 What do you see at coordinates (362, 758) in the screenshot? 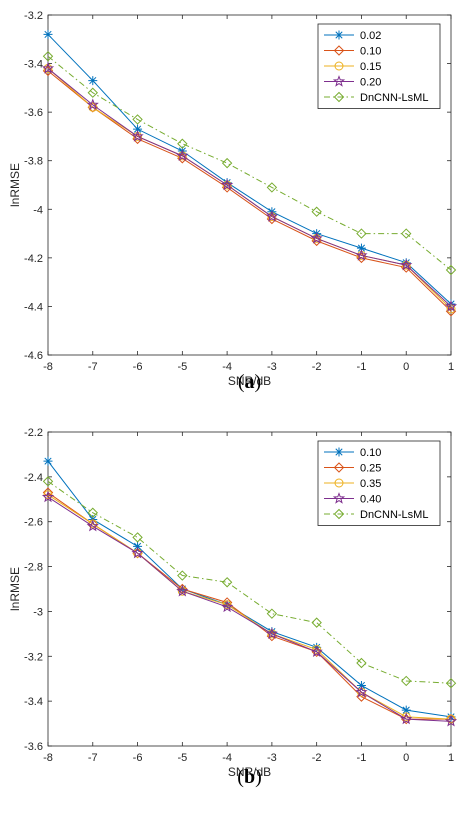
I see `x-tick-label: -1` at bounding box center [362, 758].